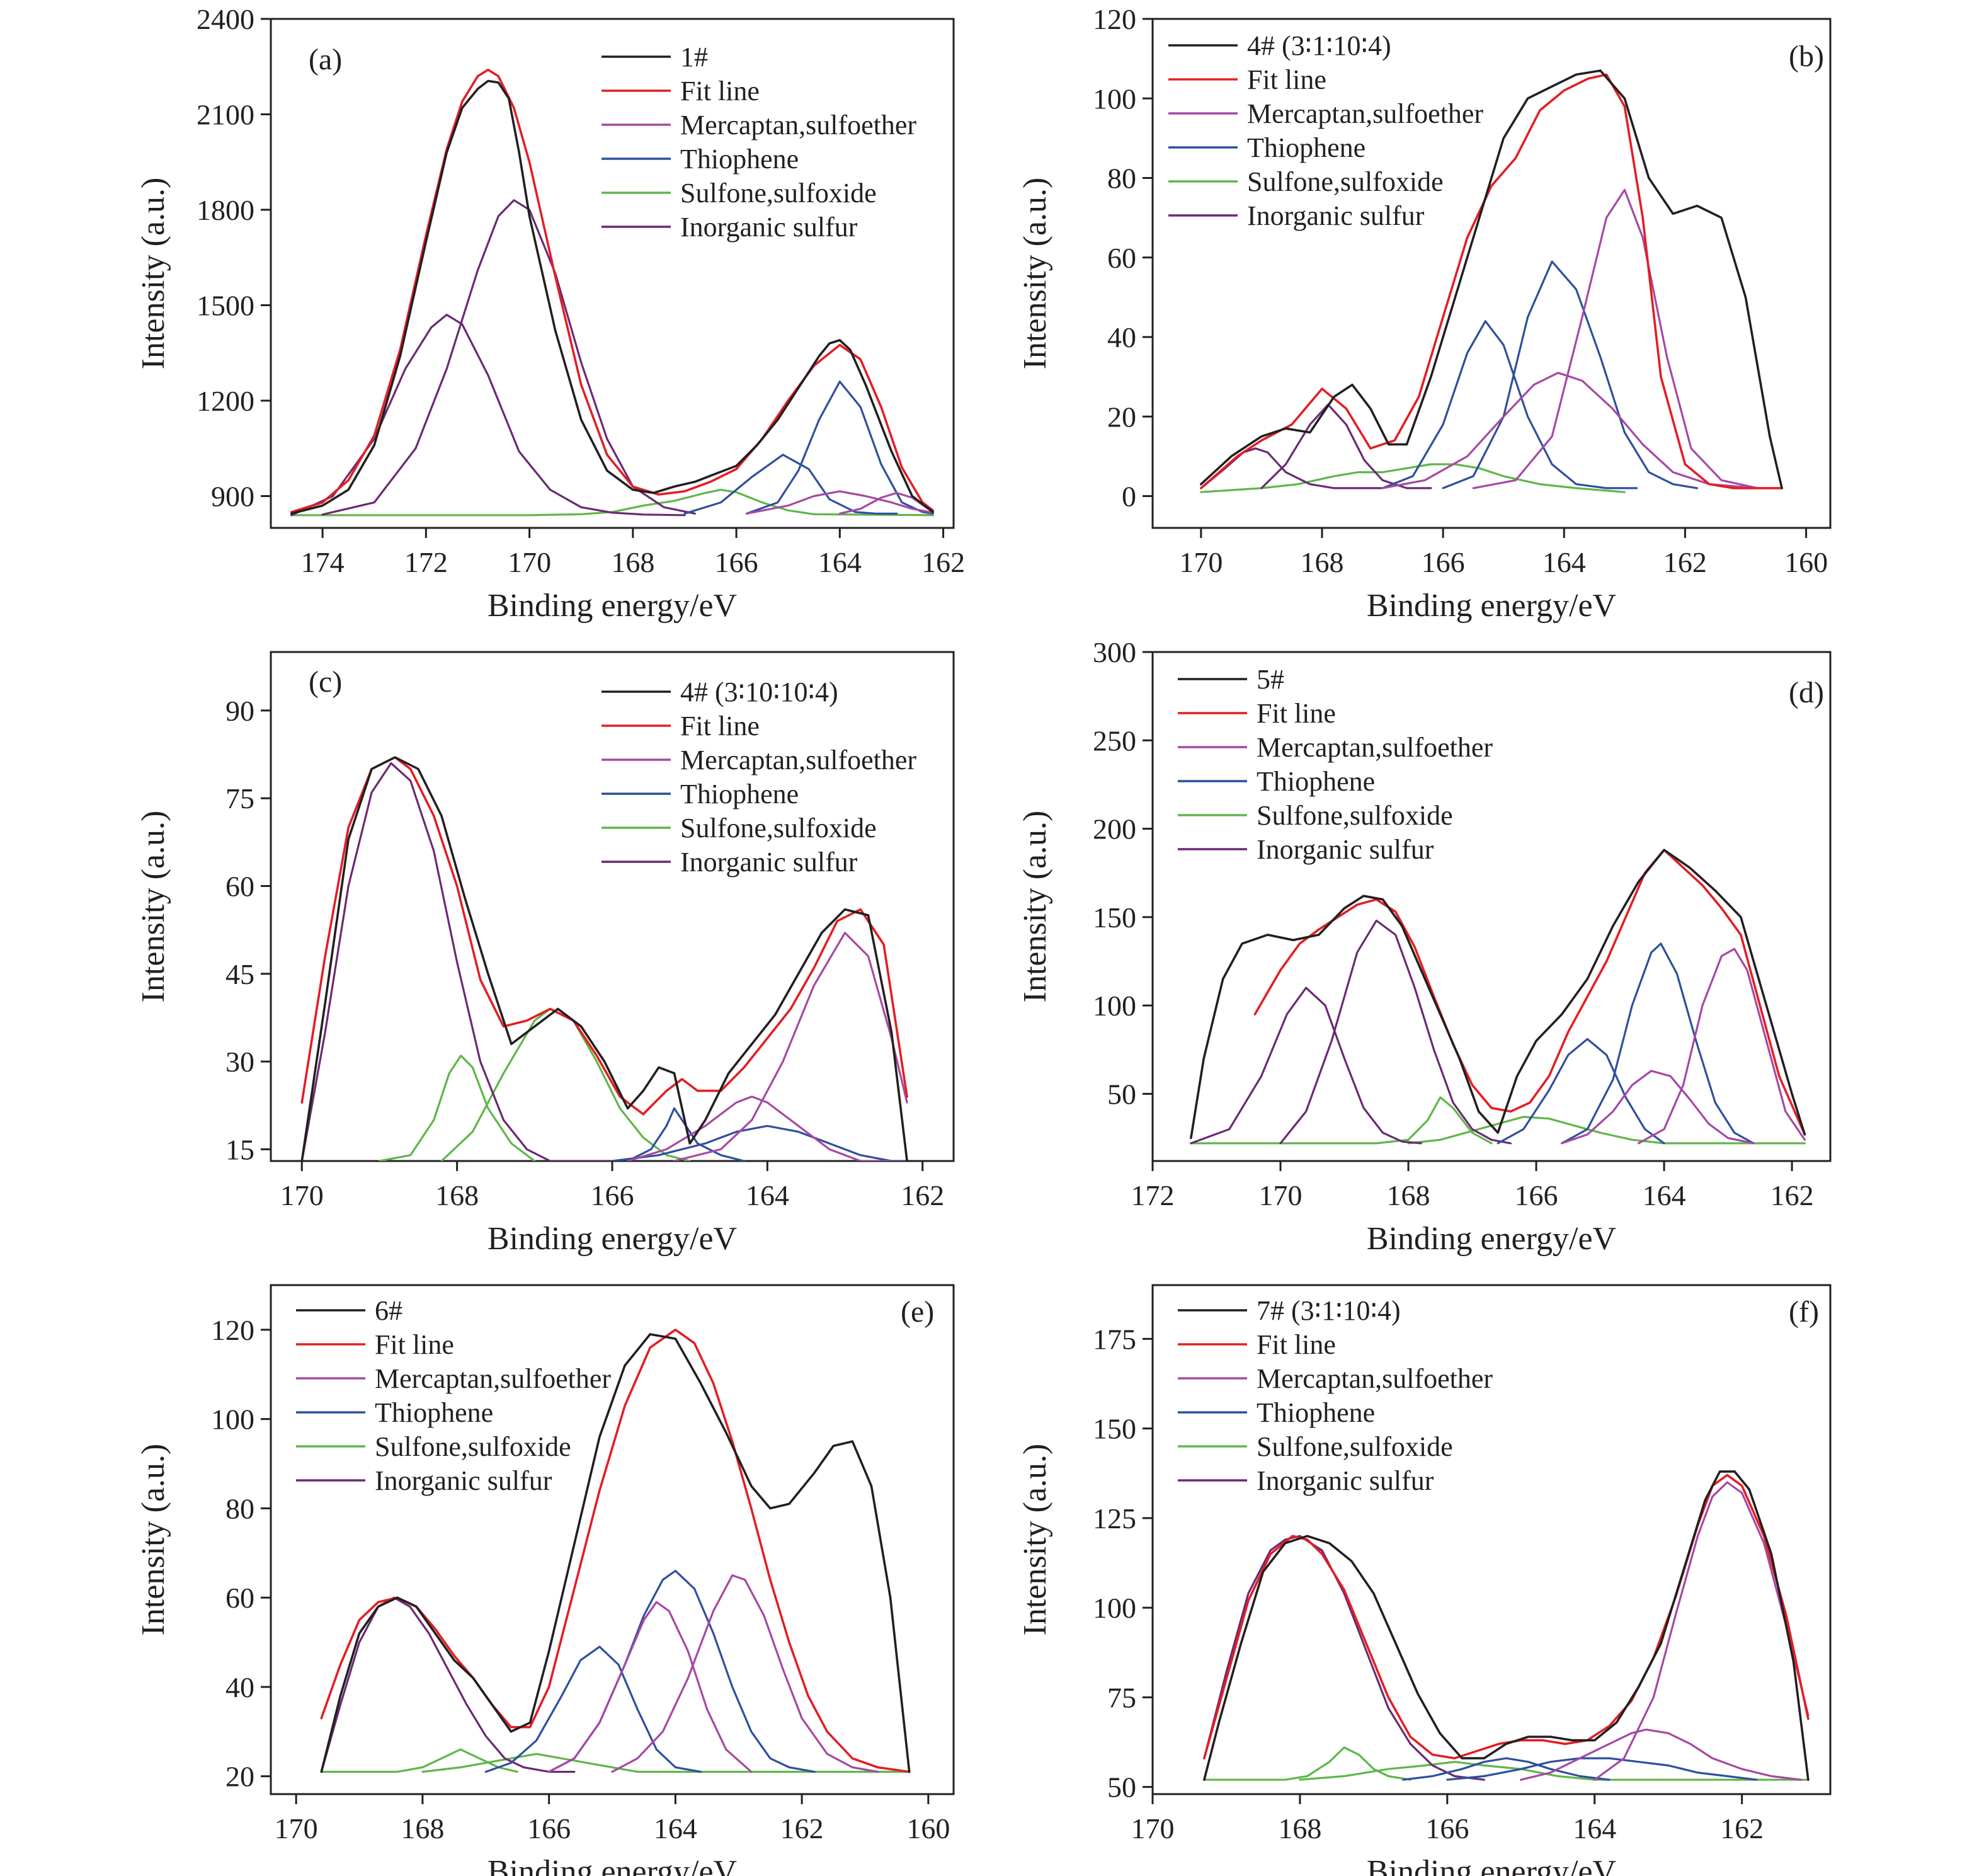 The image size is (1984, 1876). What do you see at coordinates (325, 682) in the screenshot?
I see `panel-label: (c)` at bounding box center [325, 682].